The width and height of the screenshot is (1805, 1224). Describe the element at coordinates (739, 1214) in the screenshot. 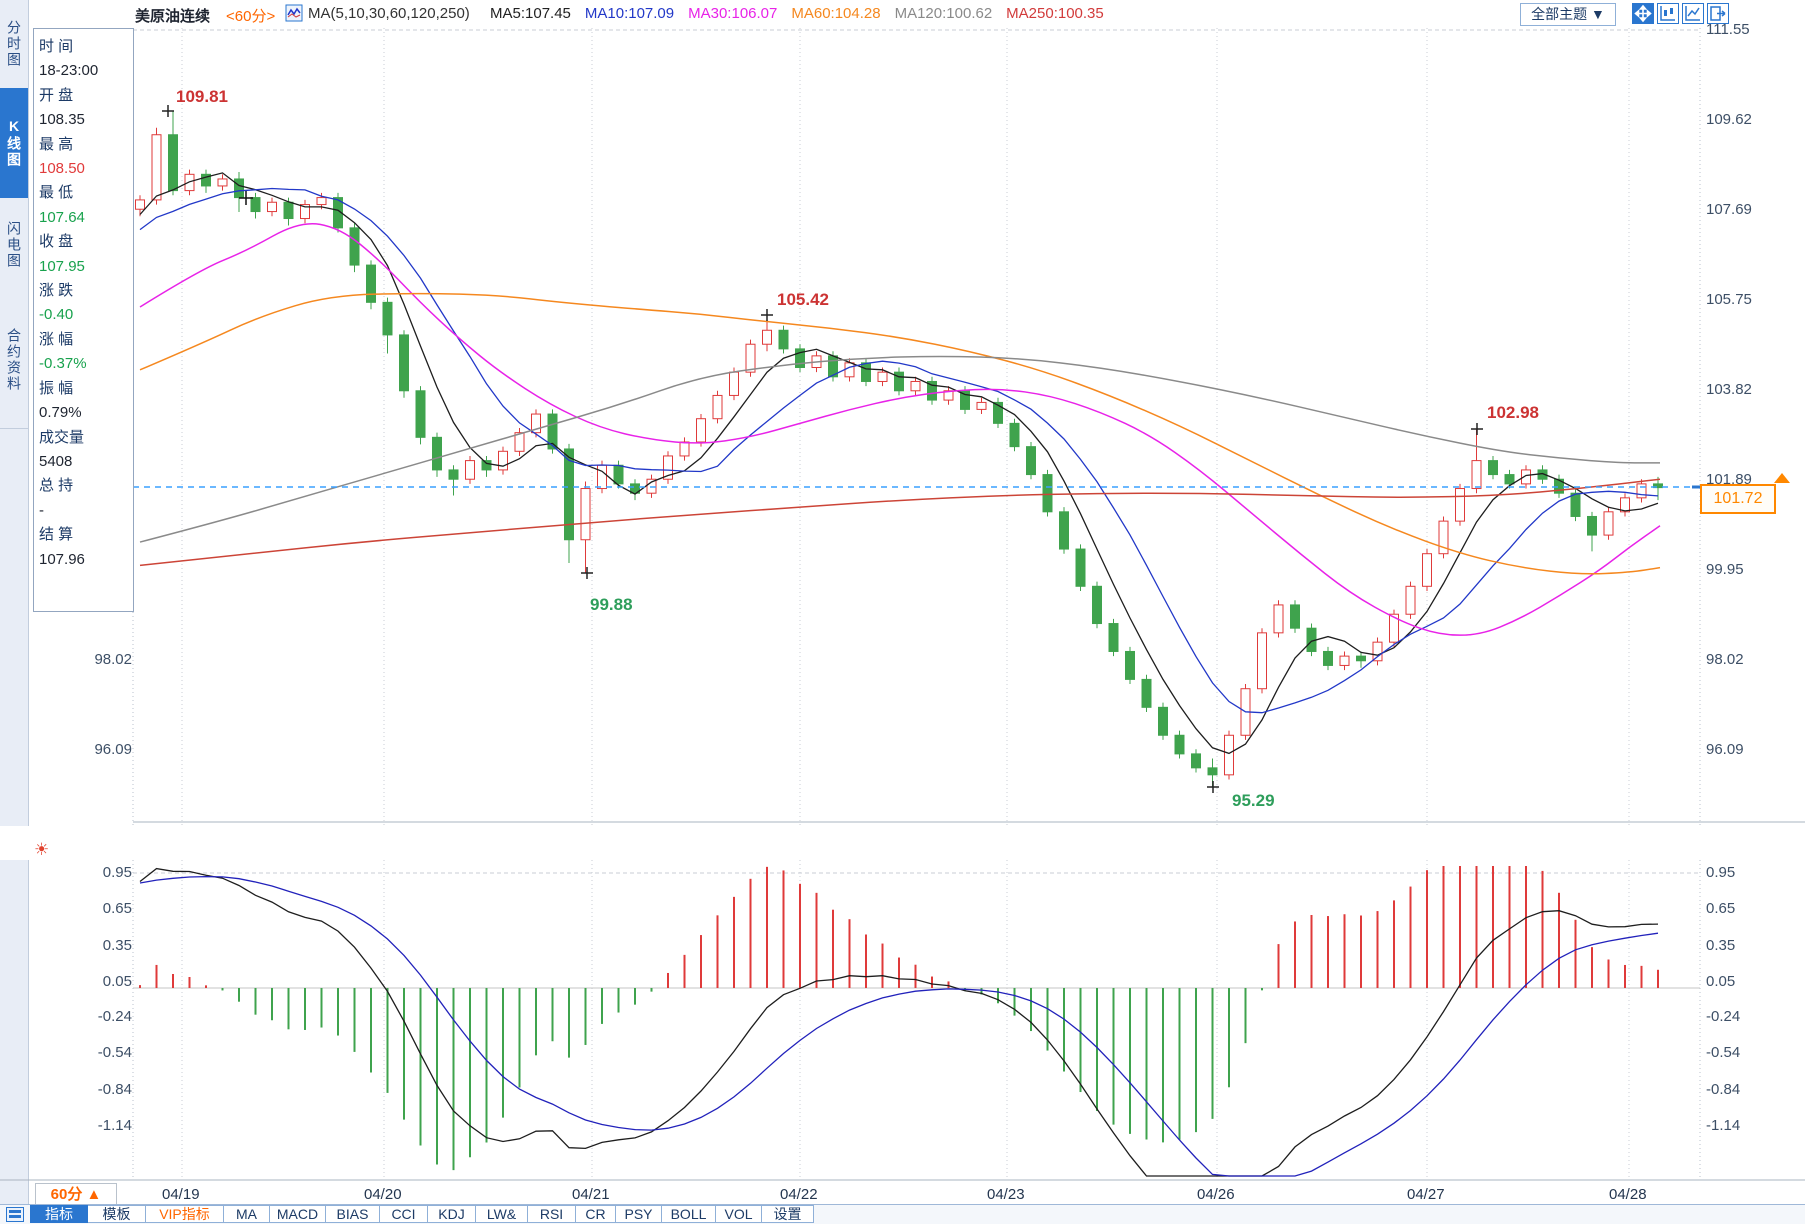

I see `toolbar-item-VOL: VOL` at that location.